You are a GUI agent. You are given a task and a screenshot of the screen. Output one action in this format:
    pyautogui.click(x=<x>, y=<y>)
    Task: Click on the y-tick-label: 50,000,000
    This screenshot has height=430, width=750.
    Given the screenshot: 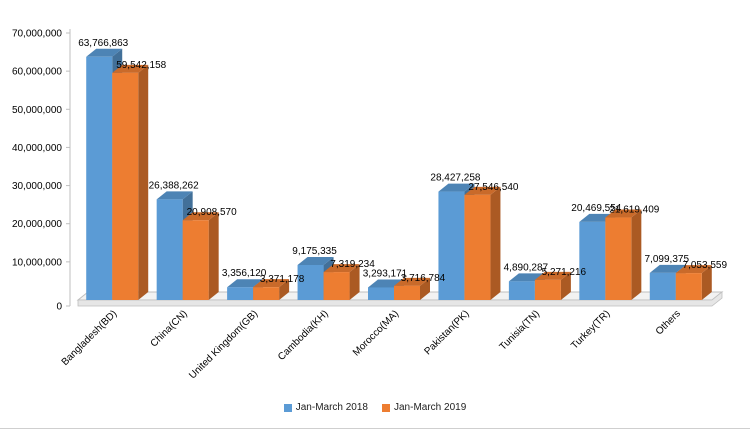 What is the action you would take?
    pyautogui.click(x=37, y=110)
    